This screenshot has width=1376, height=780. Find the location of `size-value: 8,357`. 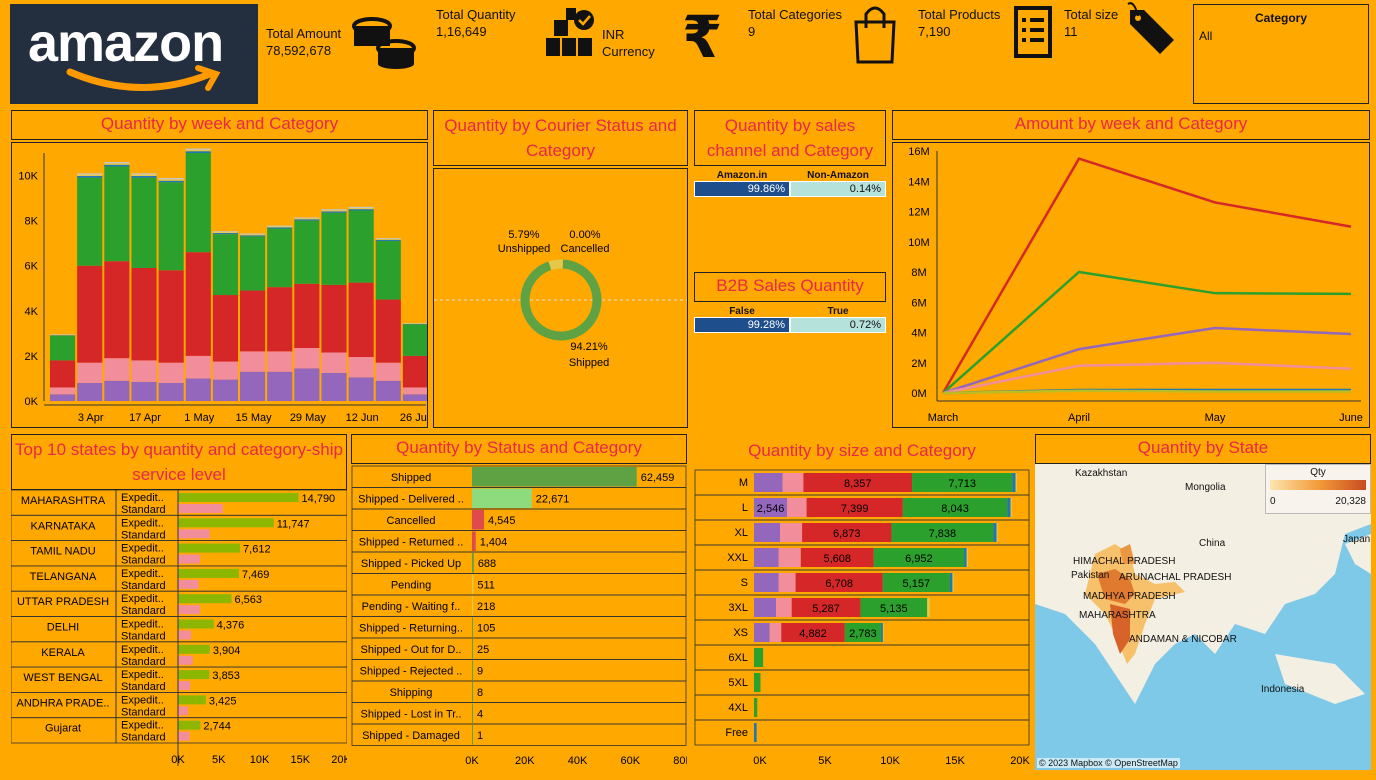

size-value: 8,357 is located at coordinates (858, 484).